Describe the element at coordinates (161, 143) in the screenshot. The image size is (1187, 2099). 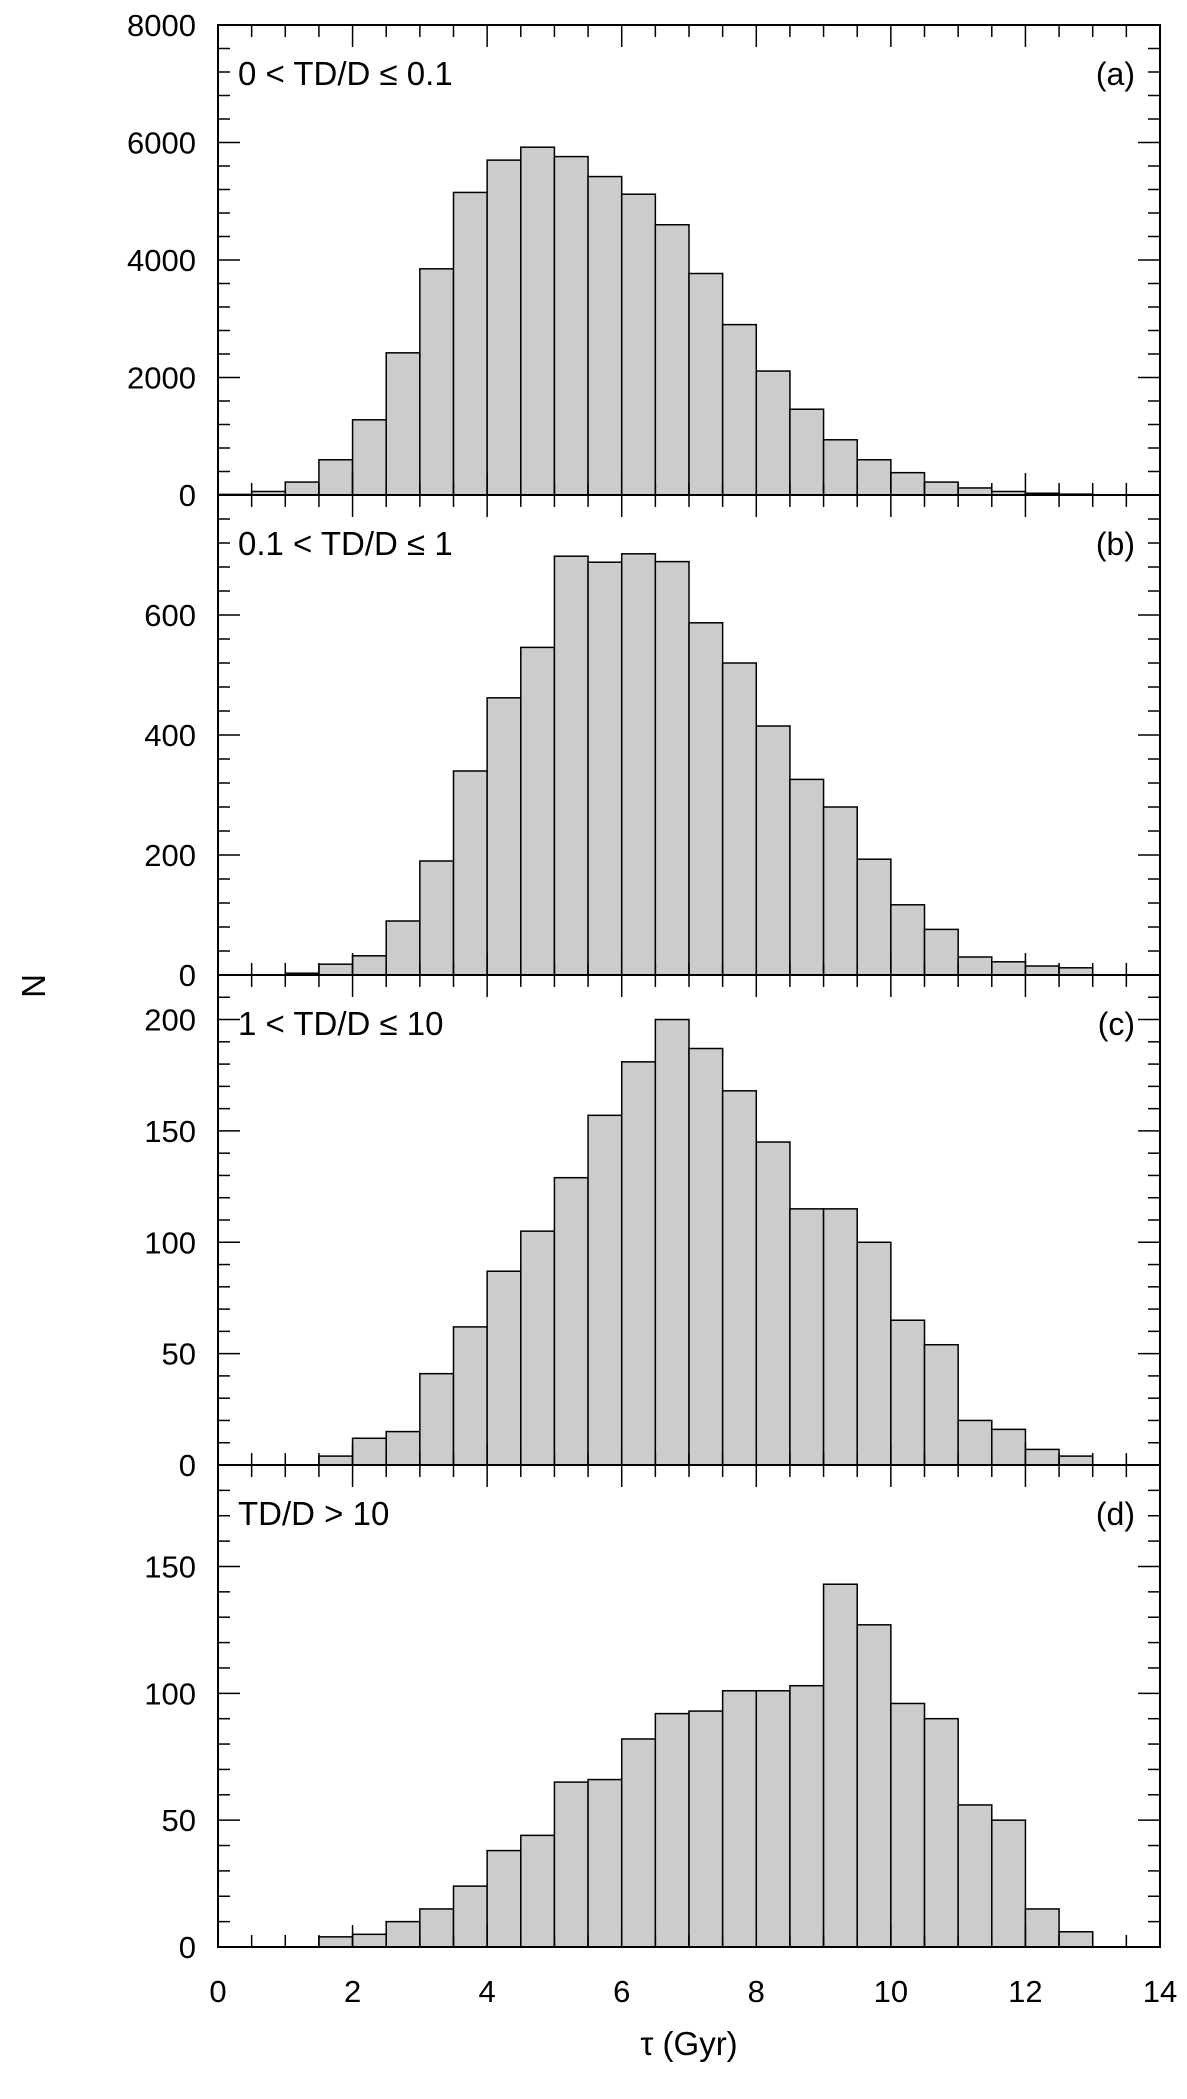
I see `y-tick-label: 6000` at that location.